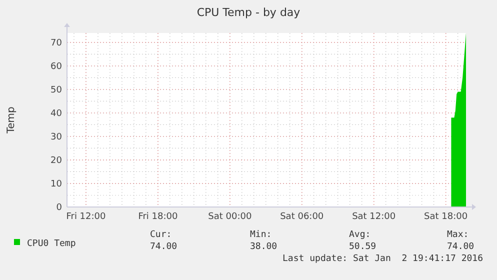 The height and width of the screenshot is (280, 497). Describe the element at coordinates (261, 235) in the screenshot. I see `text: Min:` at that location.